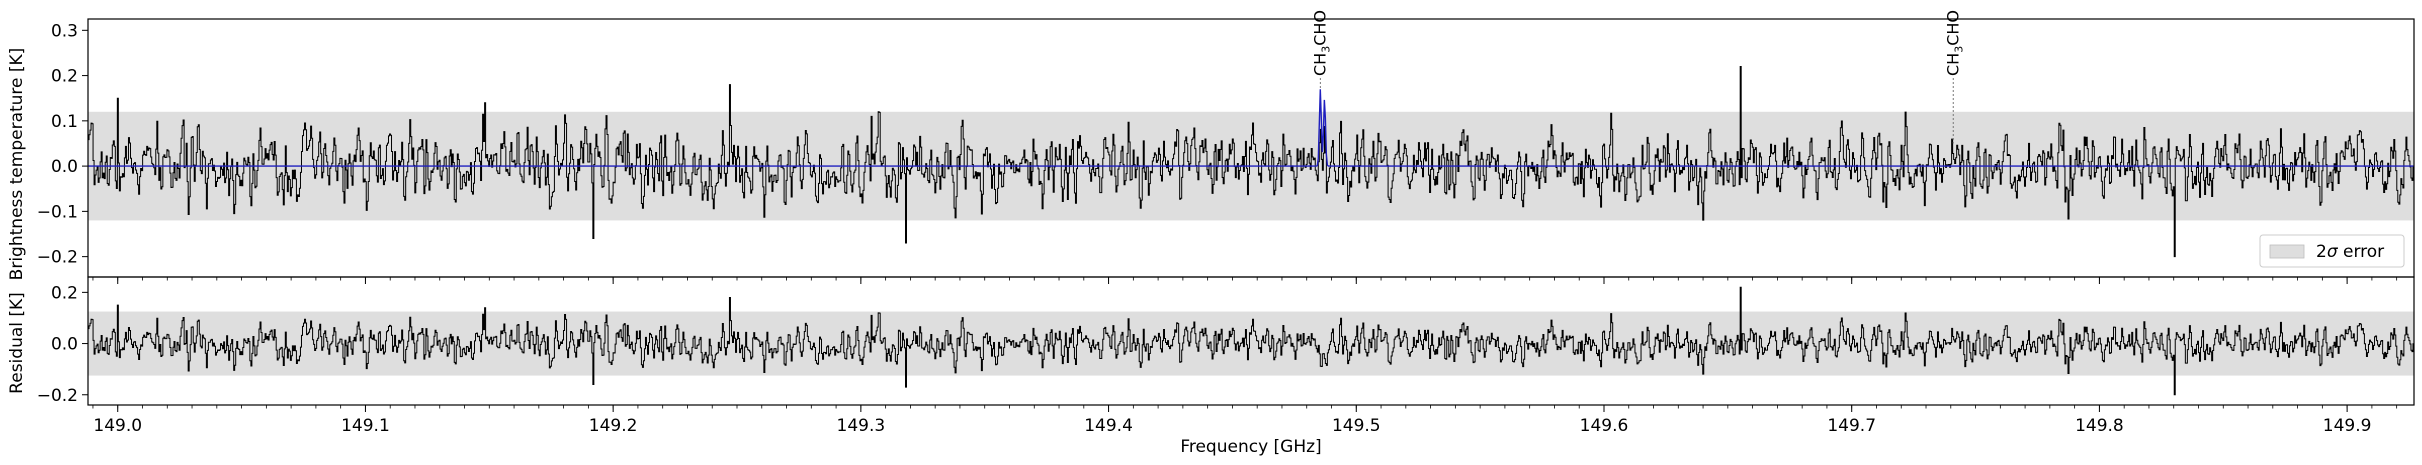 This screenshot has height=465, width=2422. What do you see at coordinates (1250, 447) in the screenshot?
I see `x-axis-label: Frequency [GHz]` at bounding box center [1250, 447].